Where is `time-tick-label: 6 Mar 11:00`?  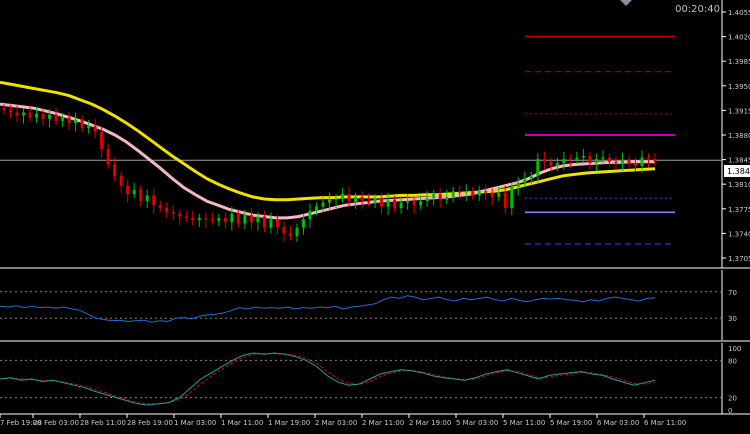 time-tick-label: 6 Mar 11:00 is located at coordinates (665, 423).